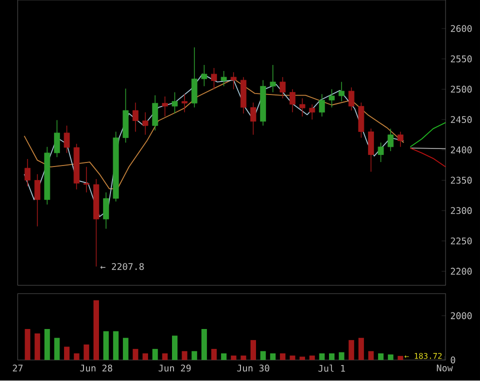 The height and width of the screenshot is (381, 480). I want to click on y-tick-label: 2200, so click(461, 271).